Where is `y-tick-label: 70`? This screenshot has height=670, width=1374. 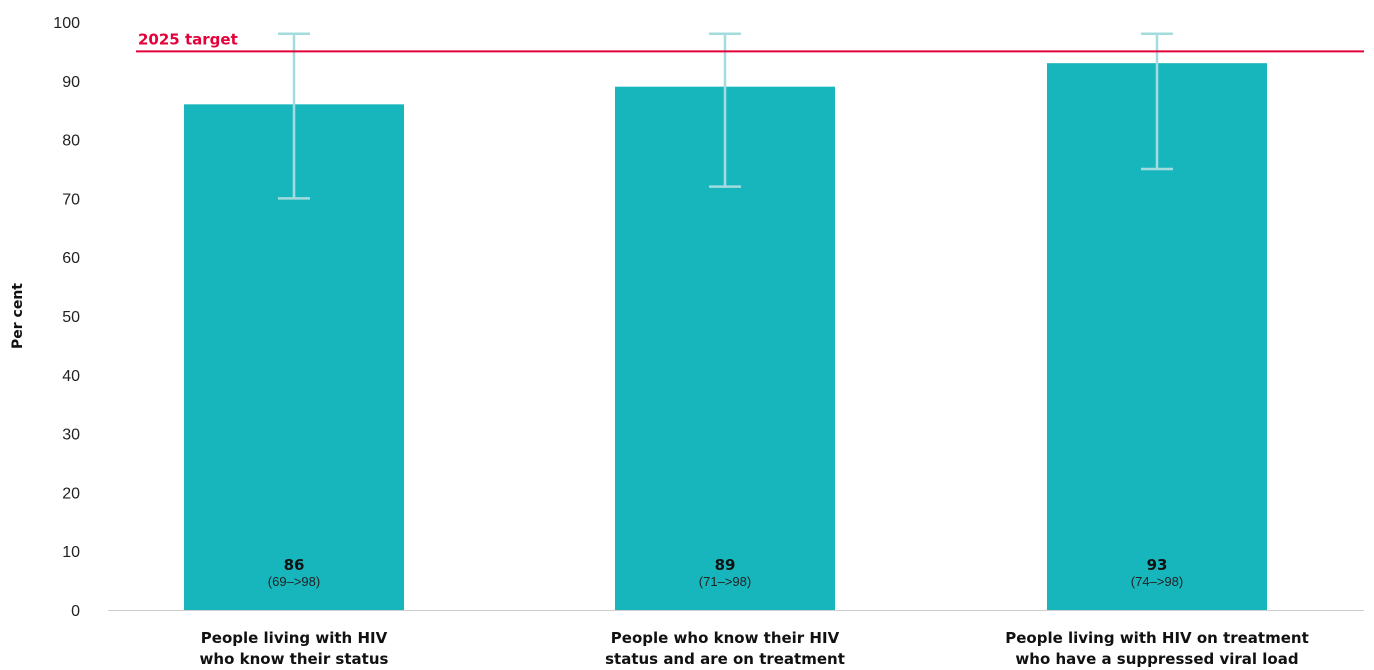 y-tick-label: 70 is located at coordinates (71, 199).